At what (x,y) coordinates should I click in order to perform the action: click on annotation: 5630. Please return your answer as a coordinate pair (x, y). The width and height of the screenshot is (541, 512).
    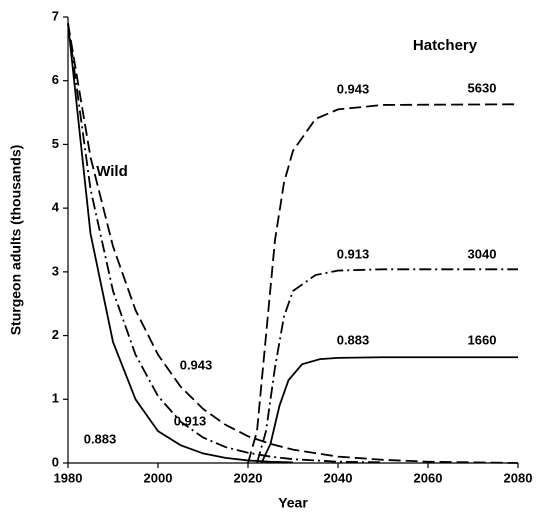
    Looking at the image, I should click on (482, 87).